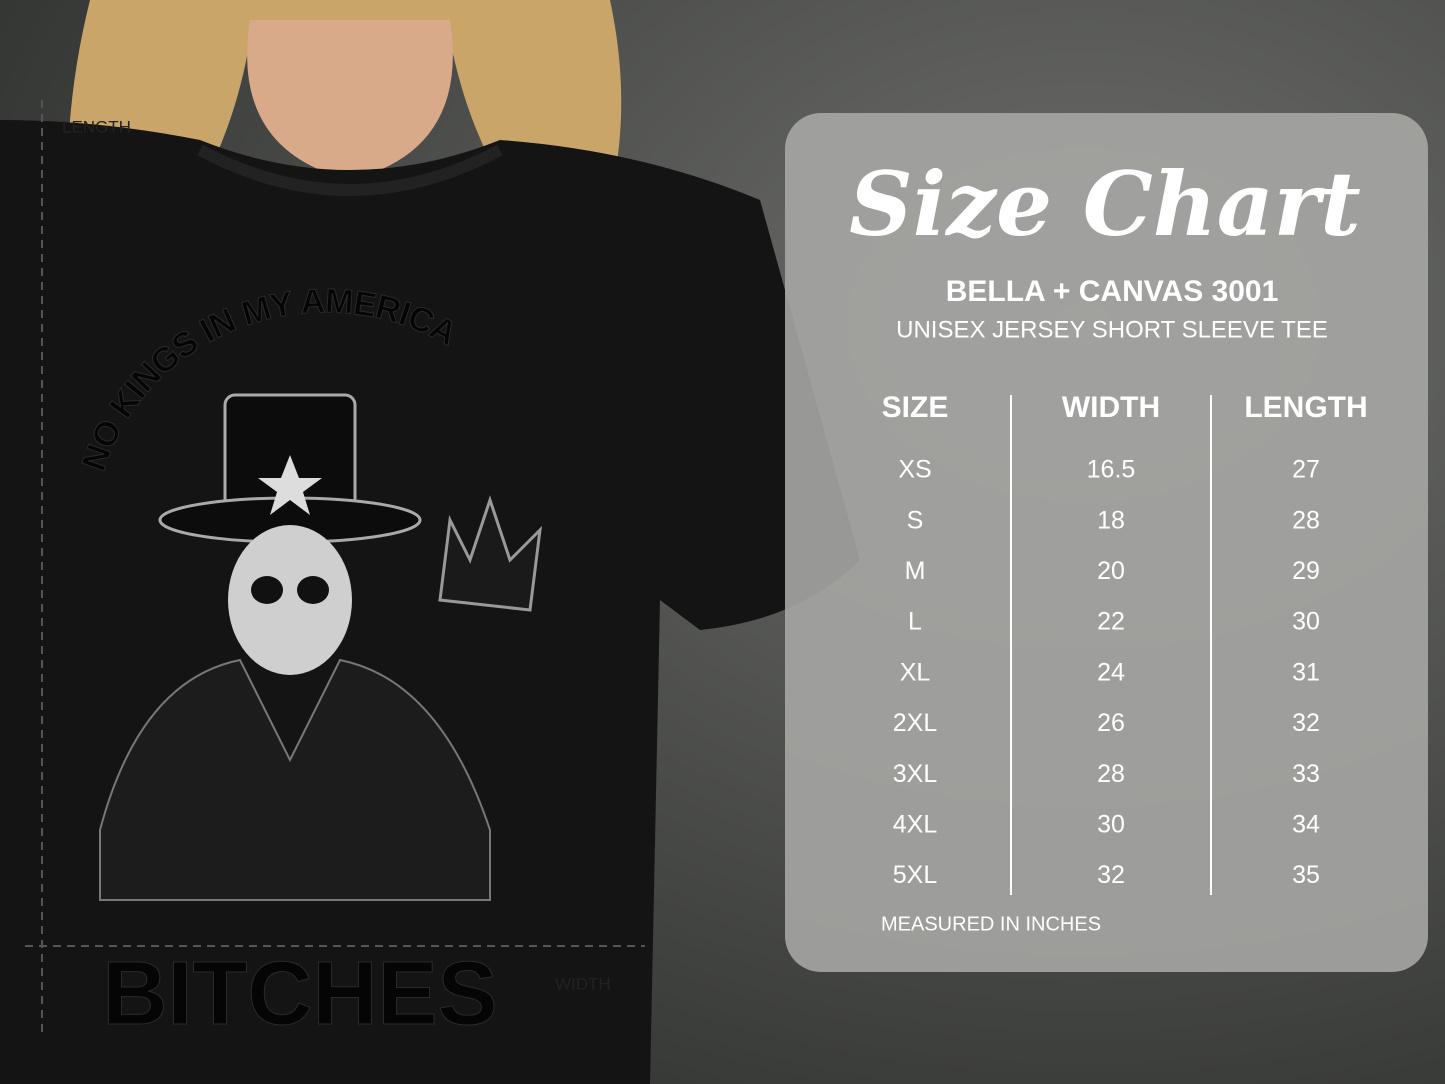  Describe the element at coordinates (1306, 470) in the screenshot. I see `table-cell: 27` at that location.